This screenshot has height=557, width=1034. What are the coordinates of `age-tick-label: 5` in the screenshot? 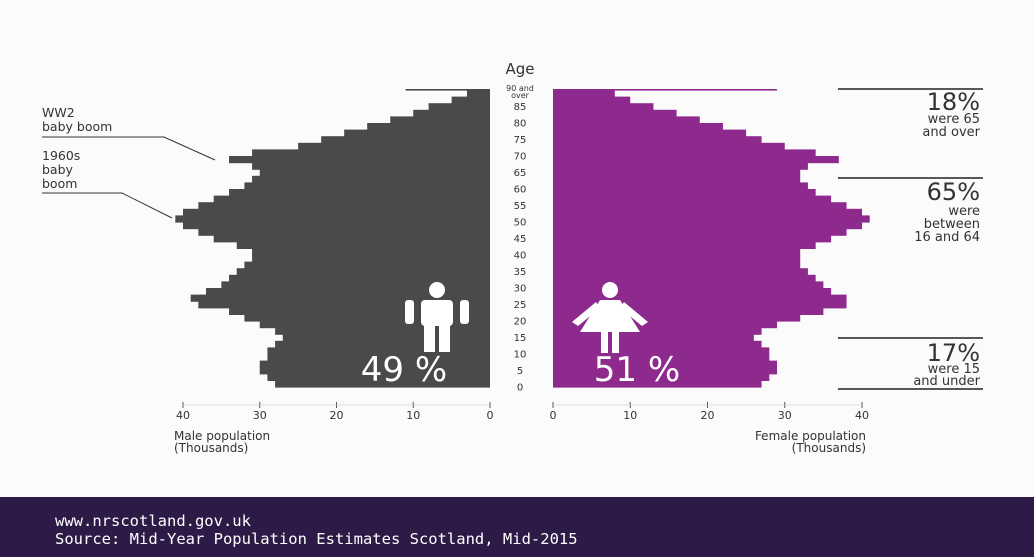 It's located at (520, 371).